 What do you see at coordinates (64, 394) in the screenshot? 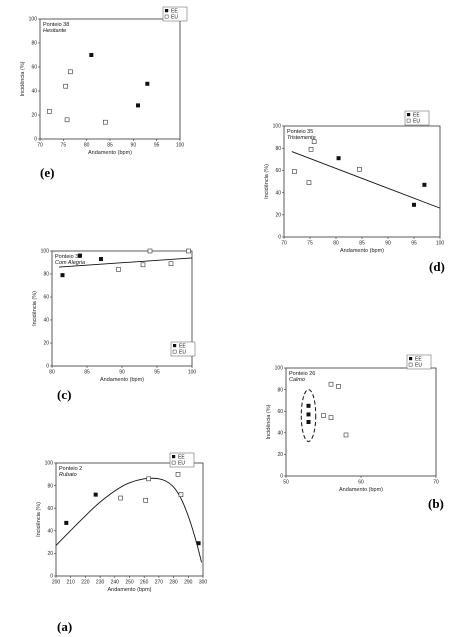
I see `panel-label: (c)` at bounding box center [64, 394].